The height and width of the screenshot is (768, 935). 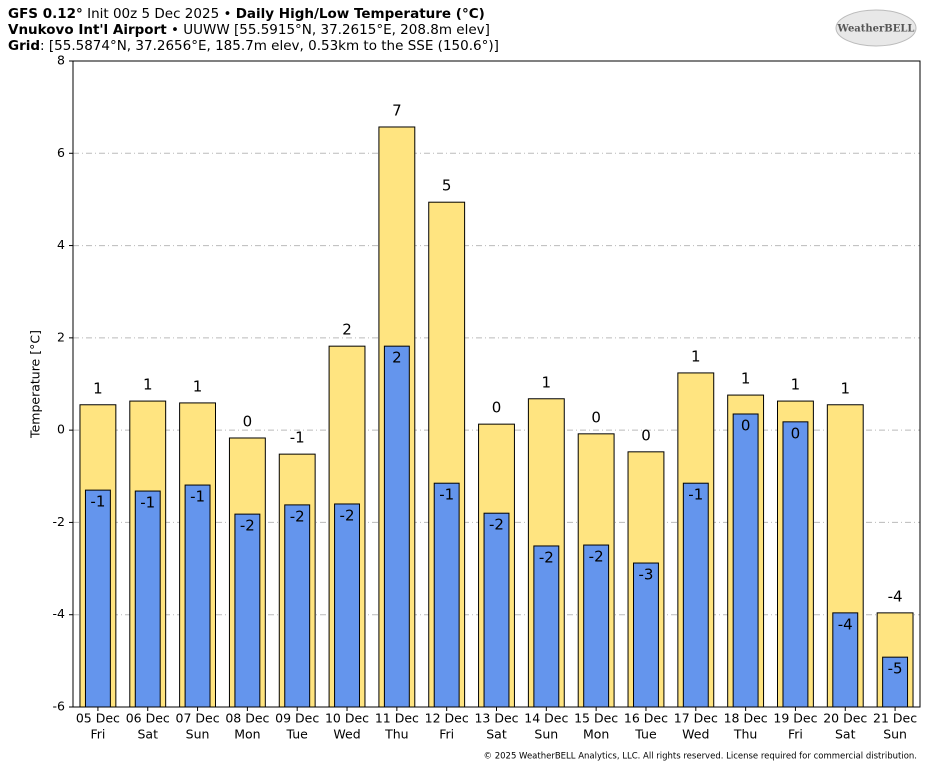 What do you see at coordinates (895, 669) in the screenshot?
I see `value-label: -5` at bounding box center [895, 669].